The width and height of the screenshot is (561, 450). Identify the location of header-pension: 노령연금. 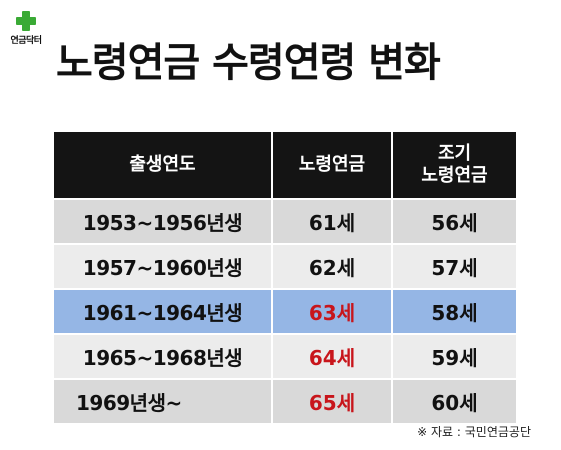
(332, 165).